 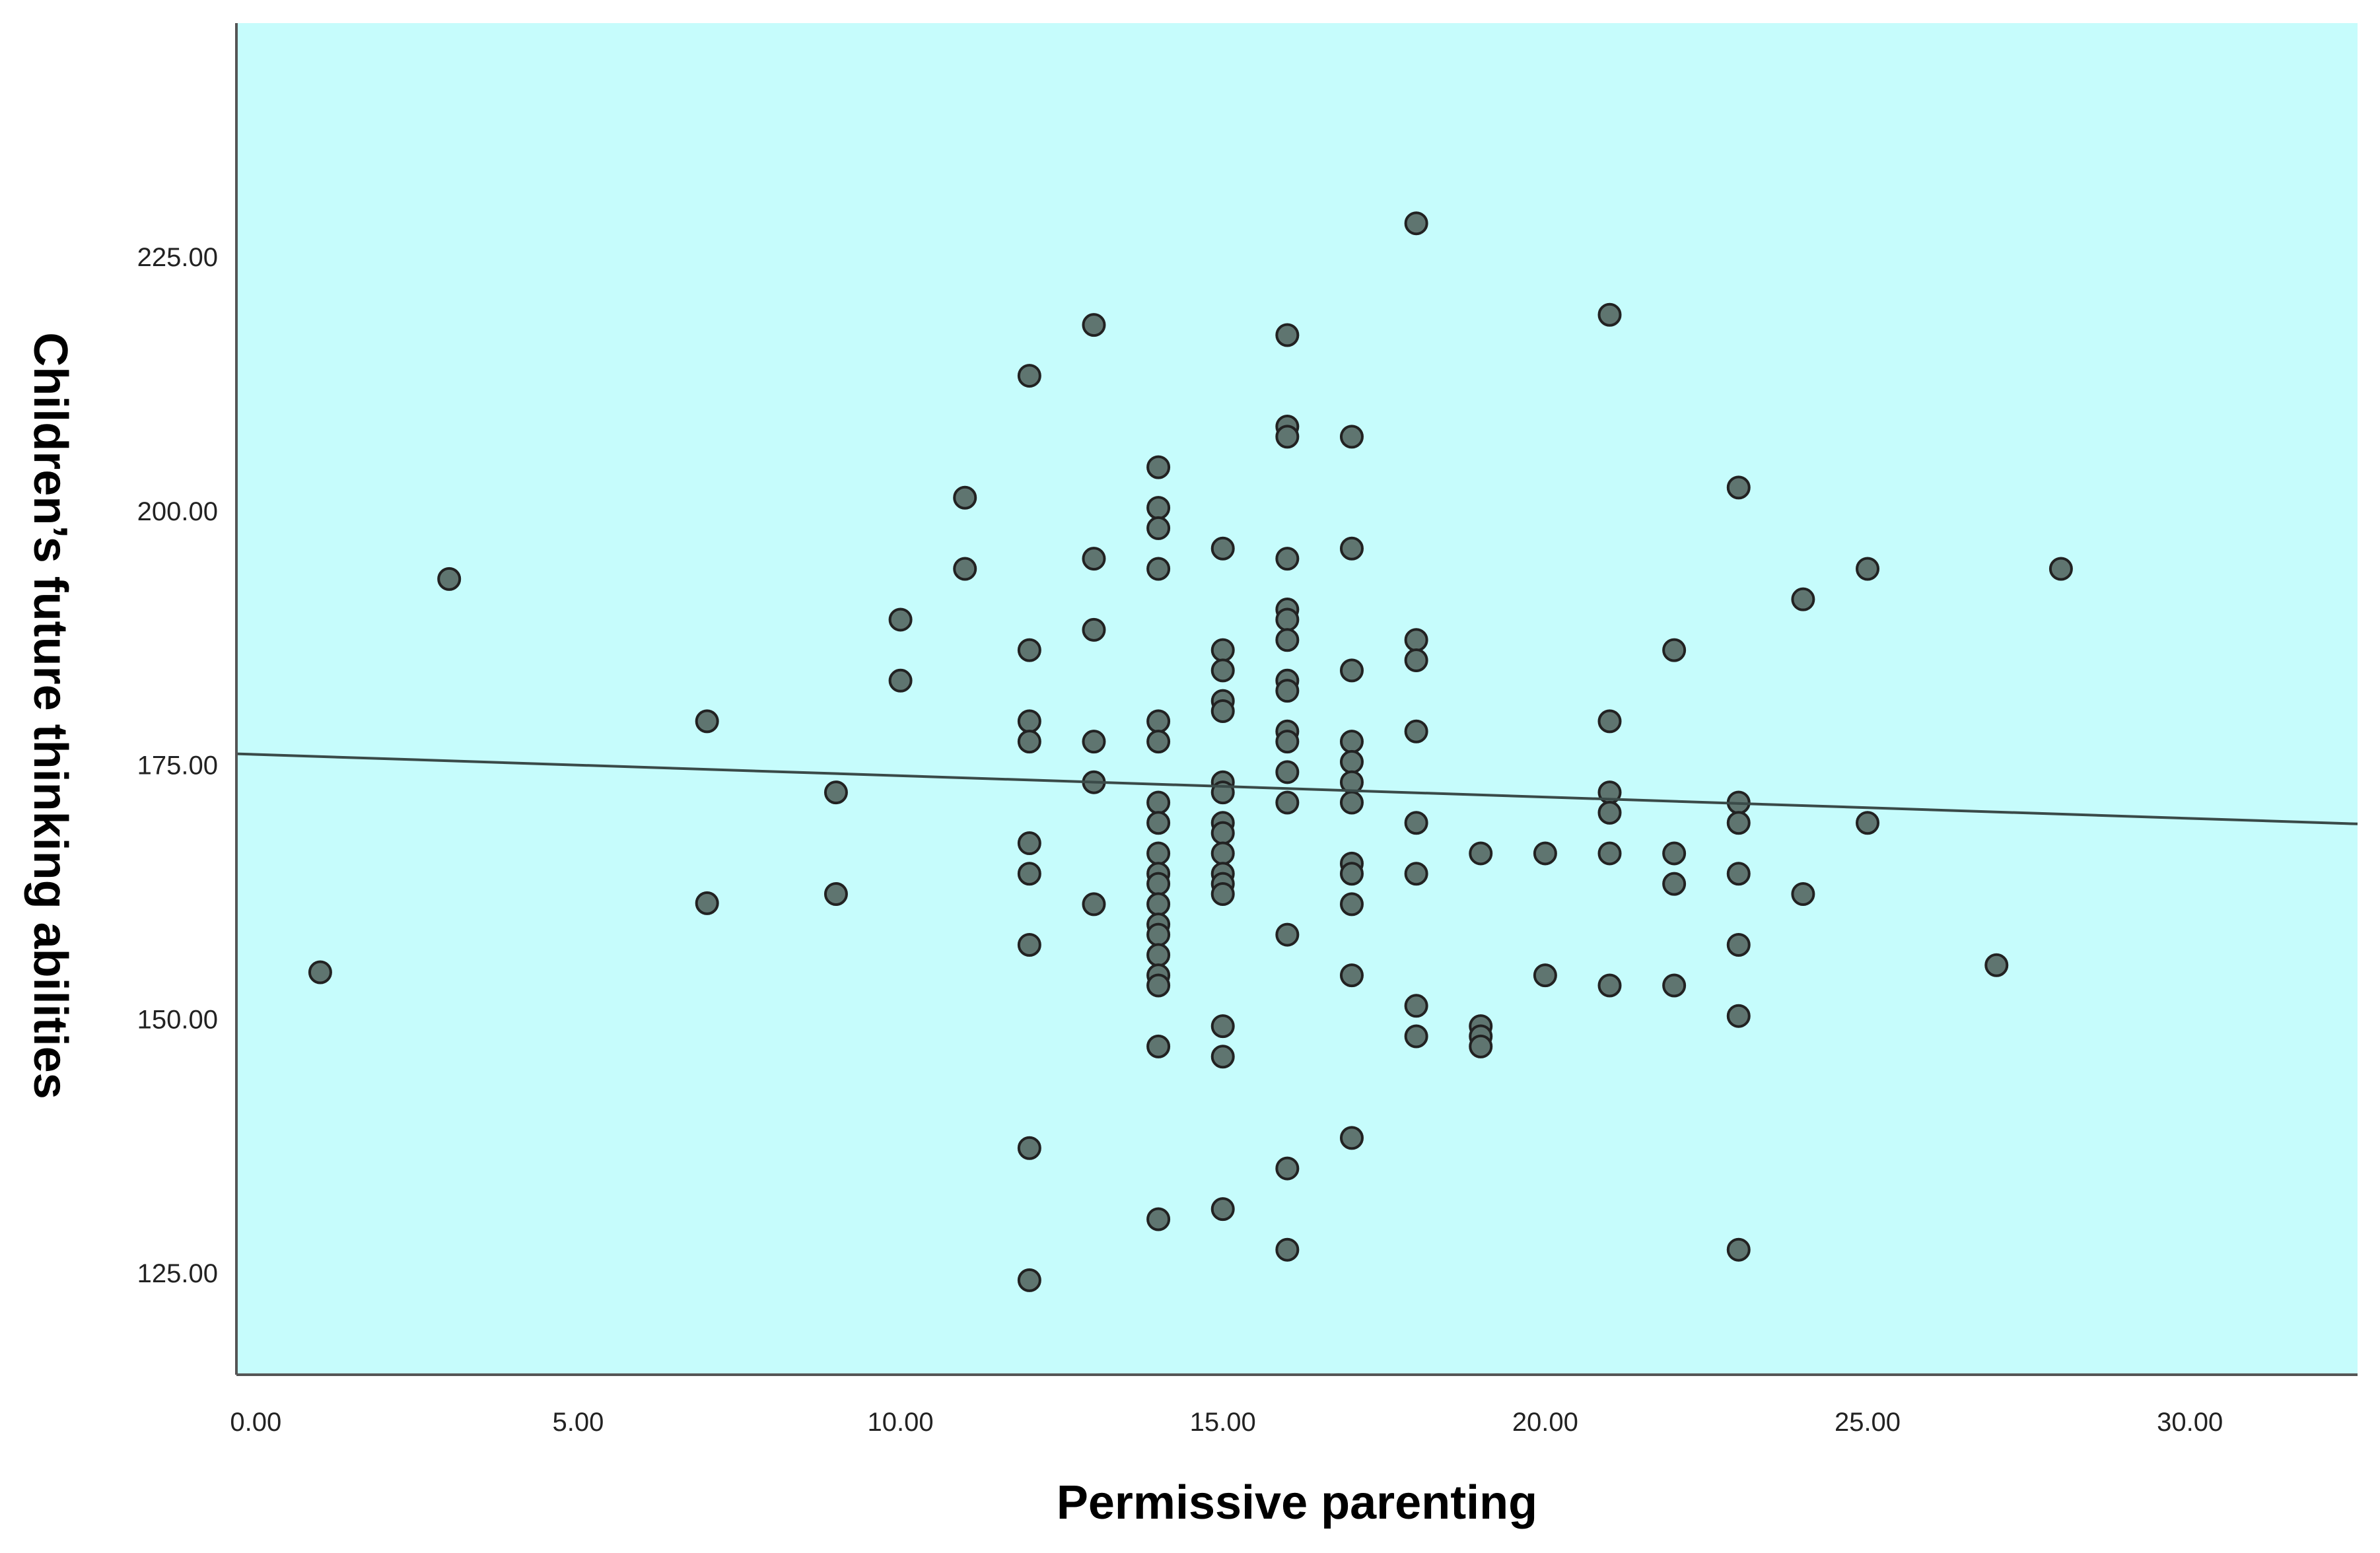 I want to click on x-axis-ticks: 0.00 5.00 10.00 15.00 20.00 25.00 30.00, so click(x=1226, y=1422).